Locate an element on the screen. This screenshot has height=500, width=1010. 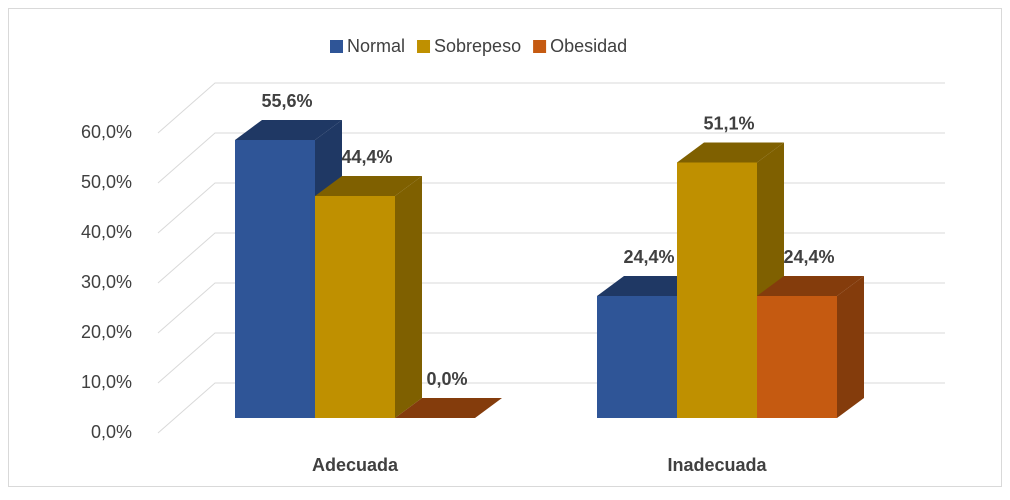
legend-label: Normal is located at coordinates (376, 46).